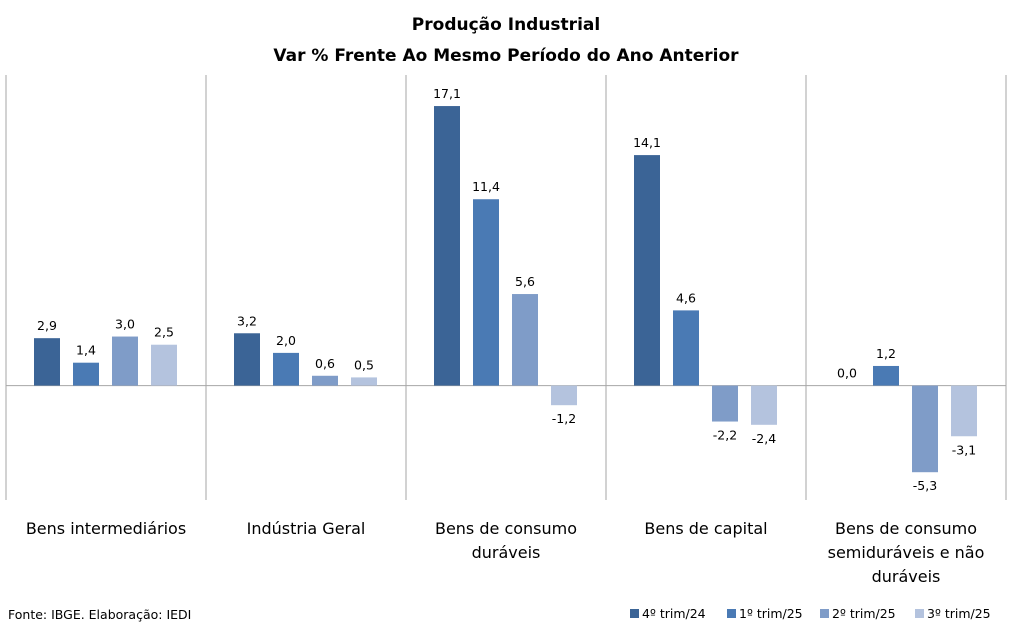 The image size is (1012, 632). I want to click on data-label: 3,2, so click(247, 320).